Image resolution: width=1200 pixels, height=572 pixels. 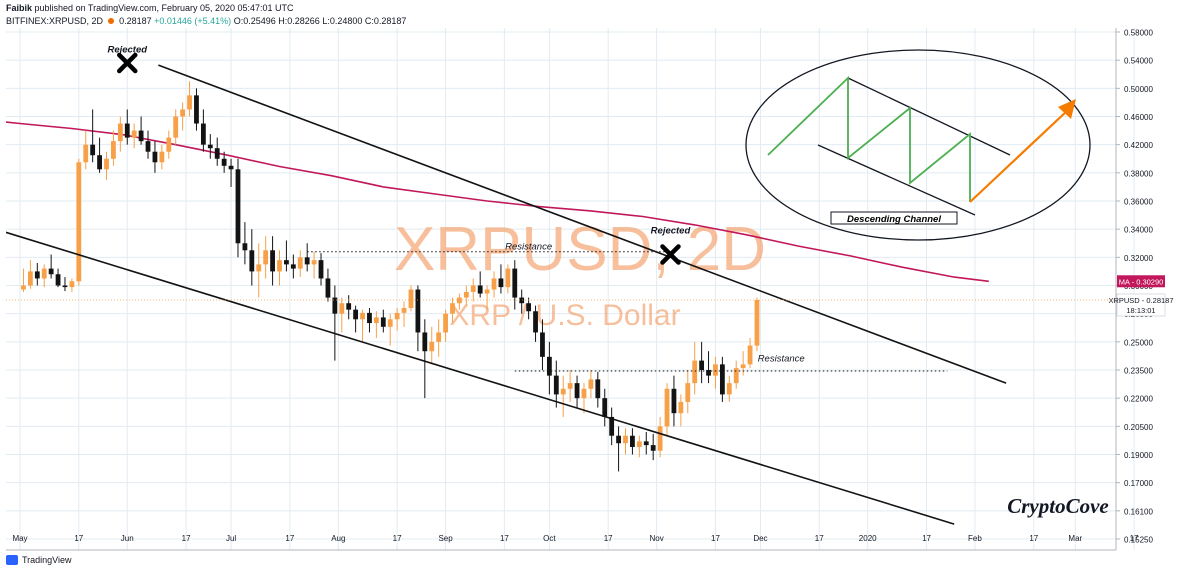 I want to click on symbol-label: BITFINEX:XRPUSD, 2D, so click(x=55, y=21).